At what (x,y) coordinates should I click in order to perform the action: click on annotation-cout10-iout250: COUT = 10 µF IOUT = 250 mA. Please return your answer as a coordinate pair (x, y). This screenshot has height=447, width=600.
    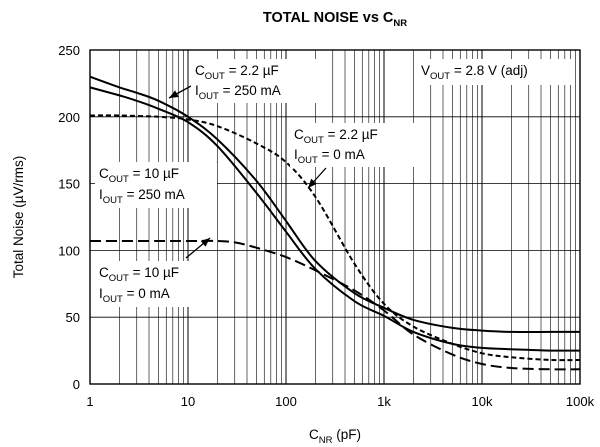
    Looking at the image, I should click on (156, 185).